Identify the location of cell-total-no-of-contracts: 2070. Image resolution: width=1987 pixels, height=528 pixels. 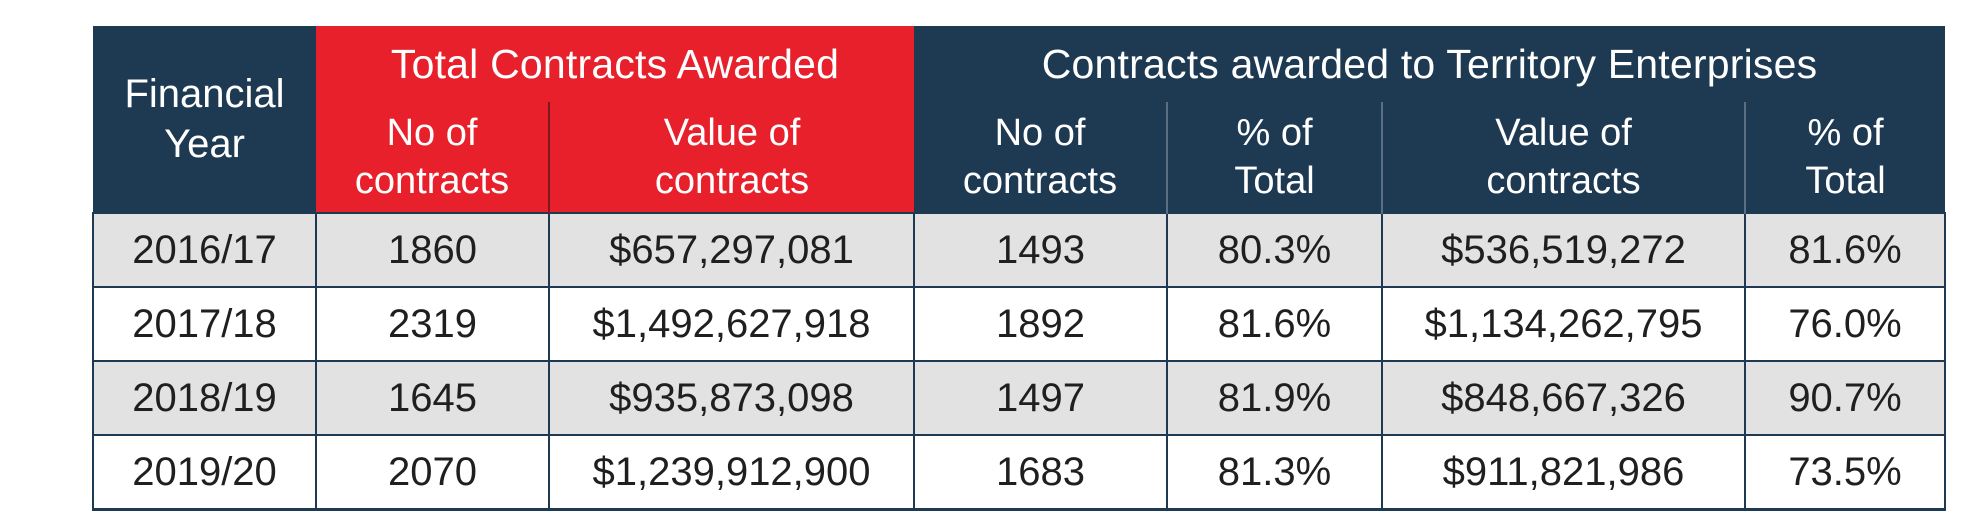
(432, 472).